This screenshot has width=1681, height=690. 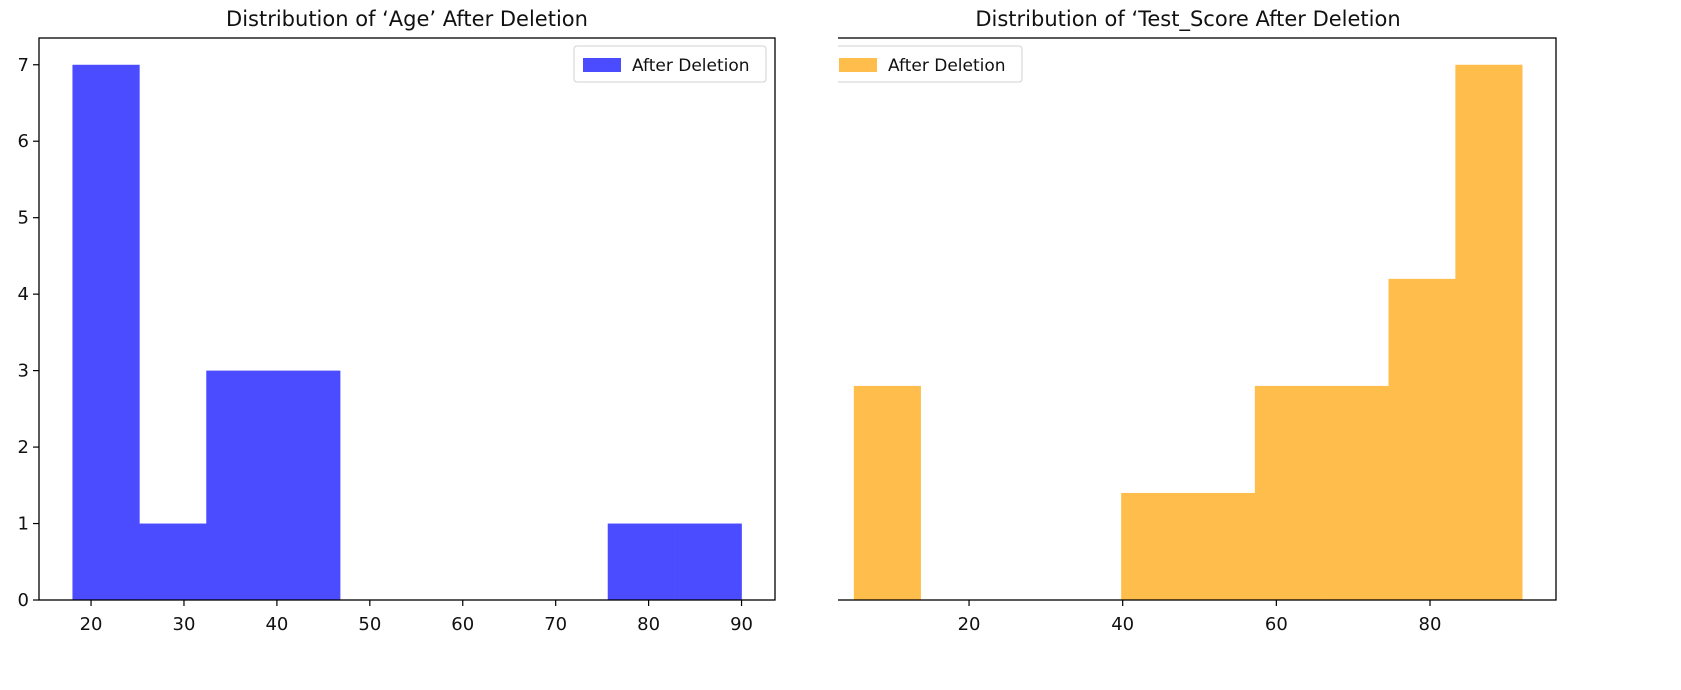 I want to click on x-tick-label: 70, so click(x=555, y=624).